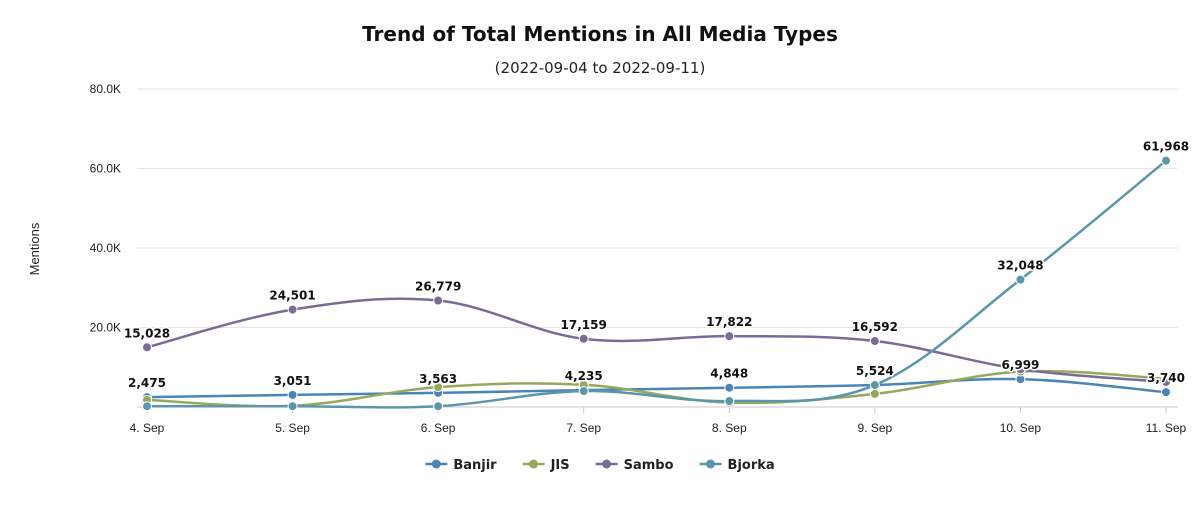 Image resolution: width=1200 pixels, height=513 pixels. Describe the element at coordinates (583, 428) in the screenshot. I see `x-tick-label: 7. Sep` at that location.